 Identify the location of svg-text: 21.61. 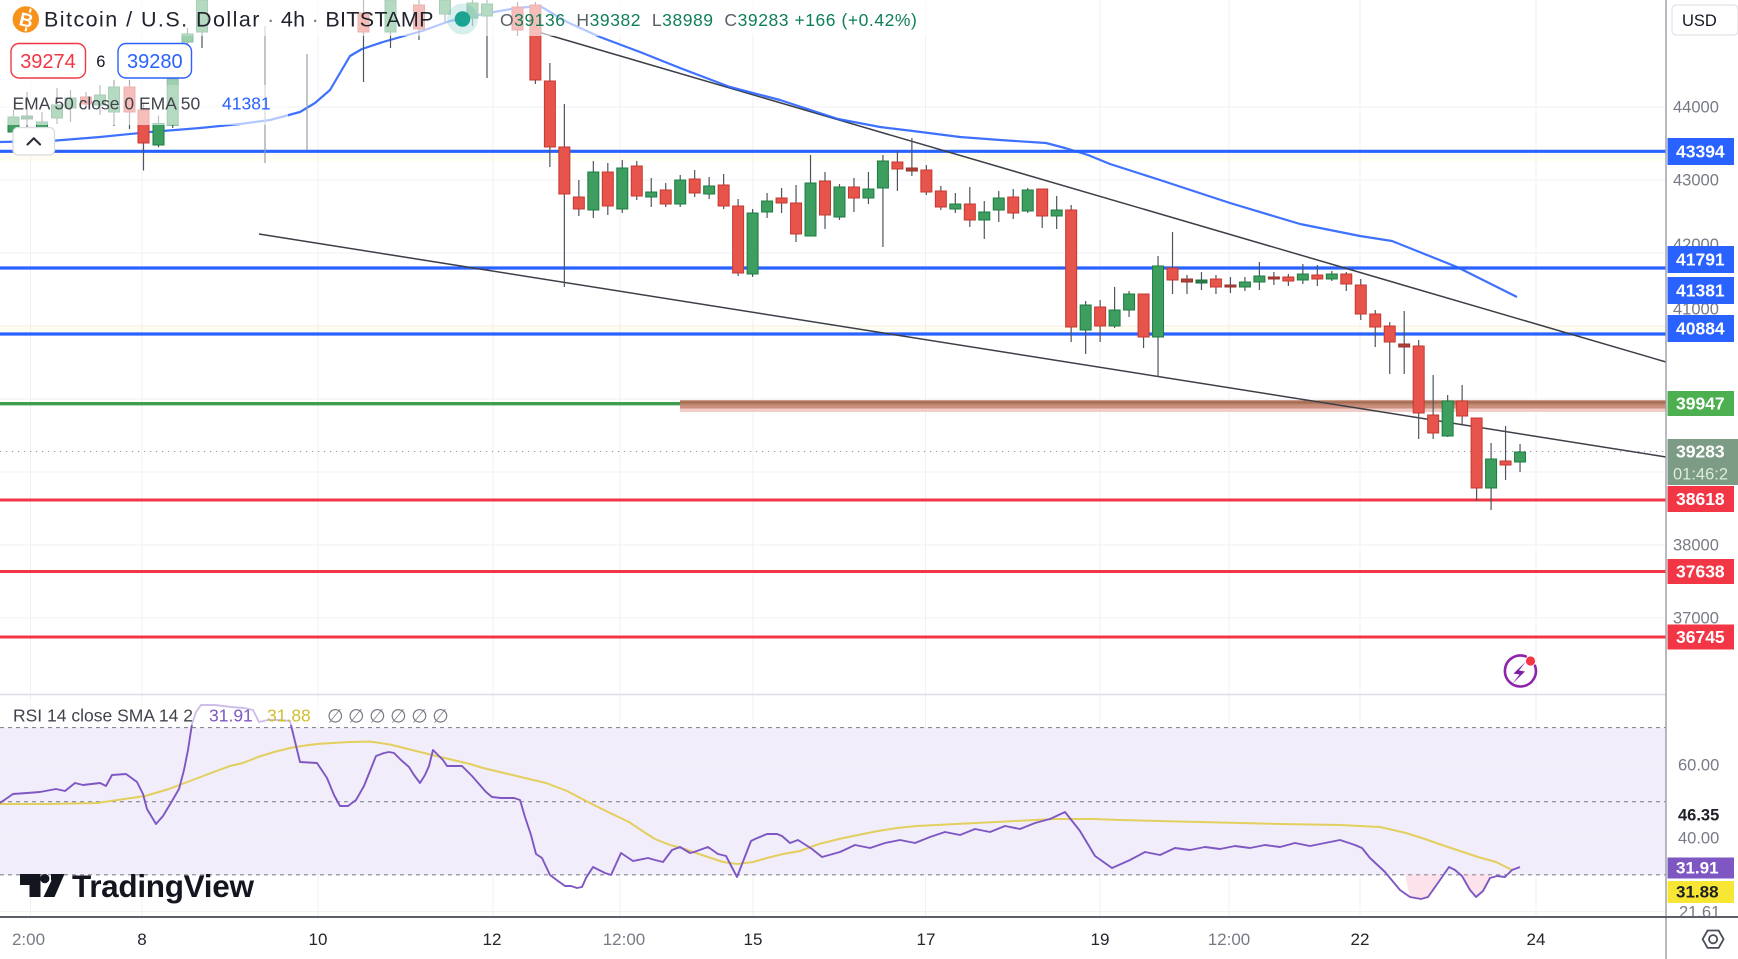
(1699, 913).